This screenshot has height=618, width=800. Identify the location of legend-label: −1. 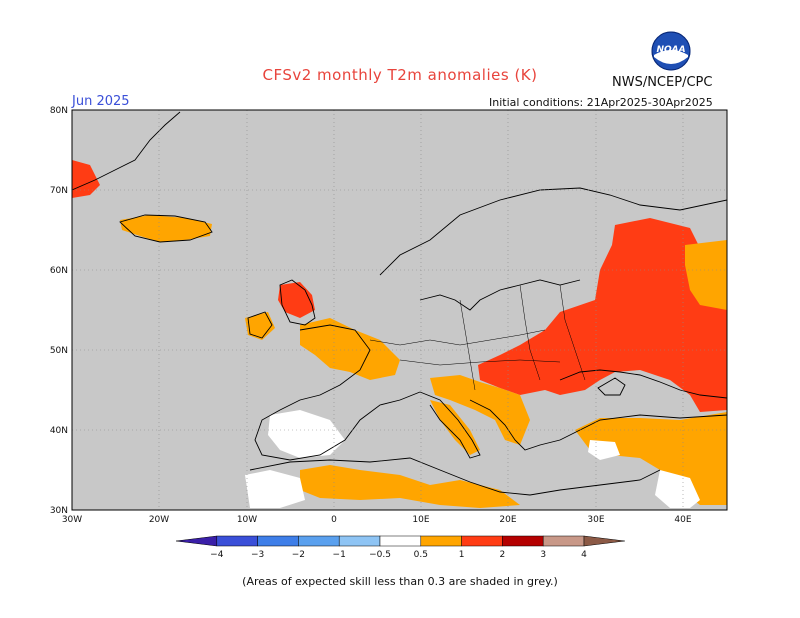
(339, 555).